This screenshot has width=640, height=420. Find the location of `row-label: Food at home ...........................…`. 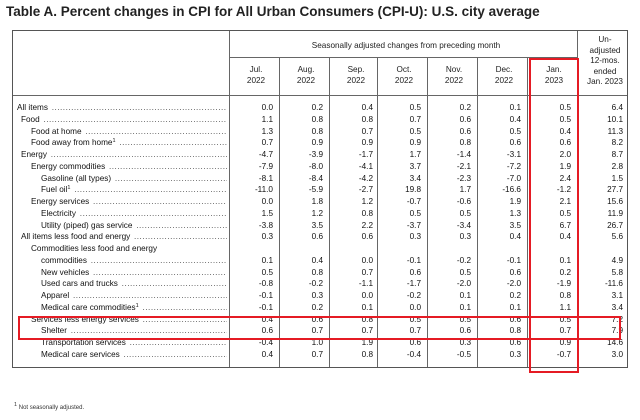

row-label: Food at home ...........................… is located at coordinates (129, 131).